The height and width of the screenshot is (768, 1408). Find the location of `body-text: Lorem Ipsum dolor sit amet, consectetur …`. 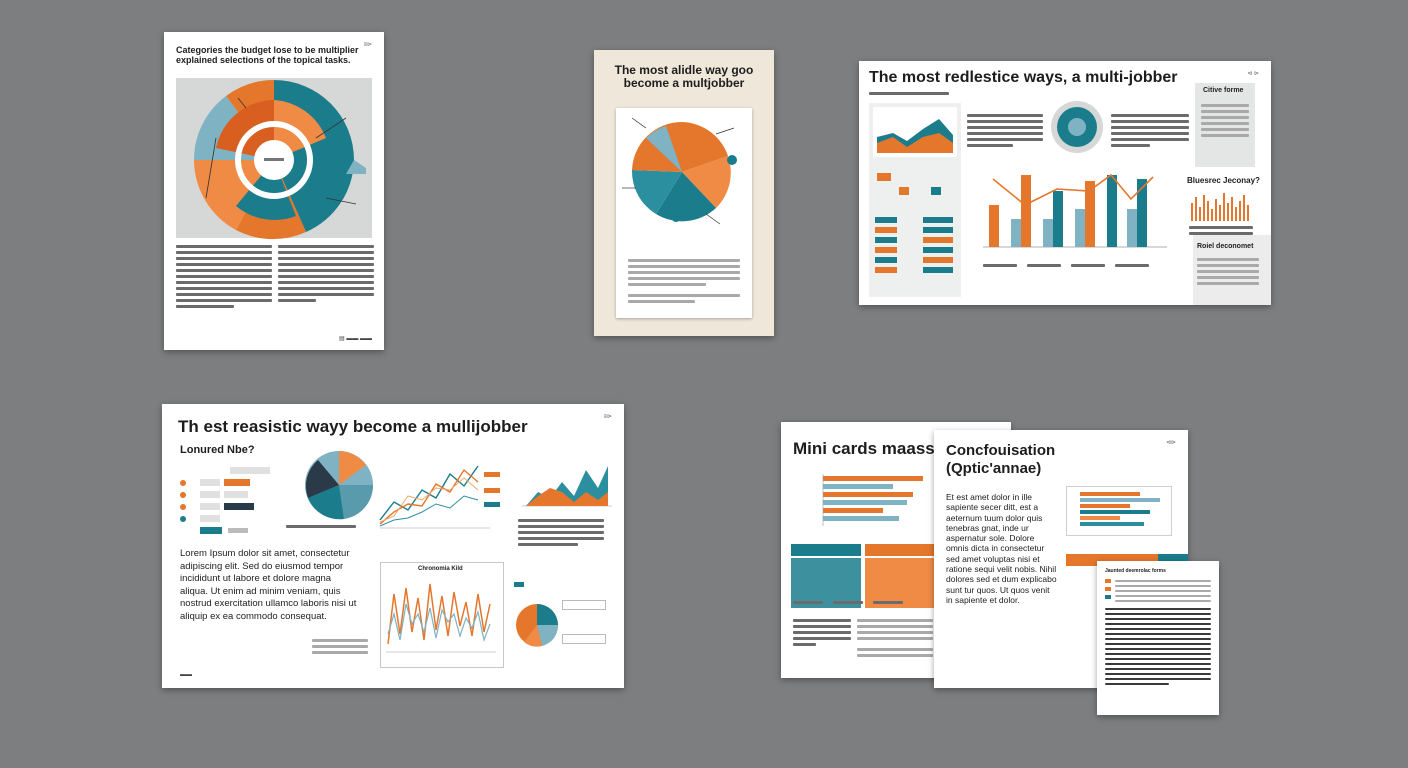

body-text: Lorem Ipsum dolor sit amet, consectetur … is located at coordinates (268, 585).